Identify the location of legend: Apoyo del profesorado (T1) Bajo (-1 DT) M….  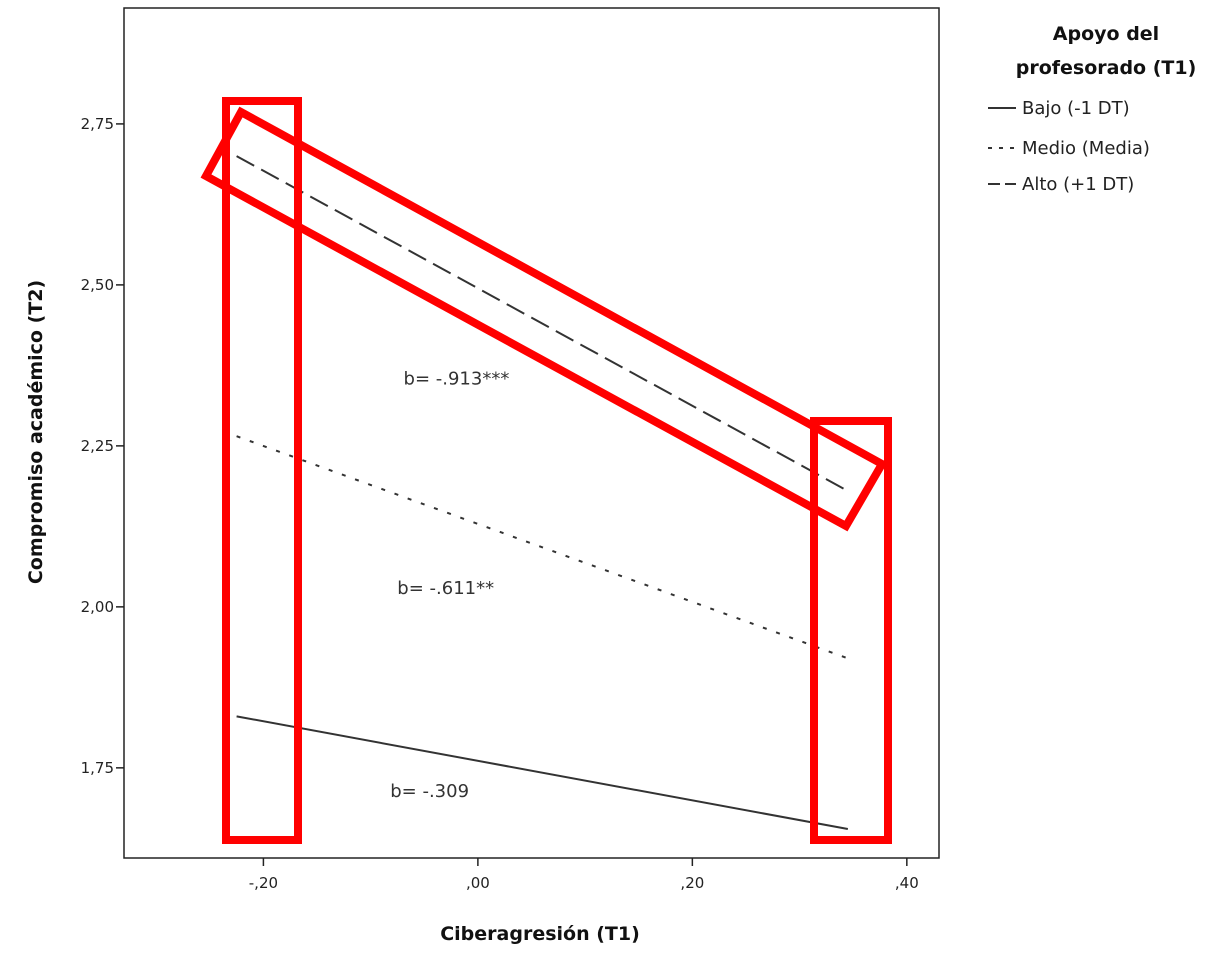
(1092, 109).